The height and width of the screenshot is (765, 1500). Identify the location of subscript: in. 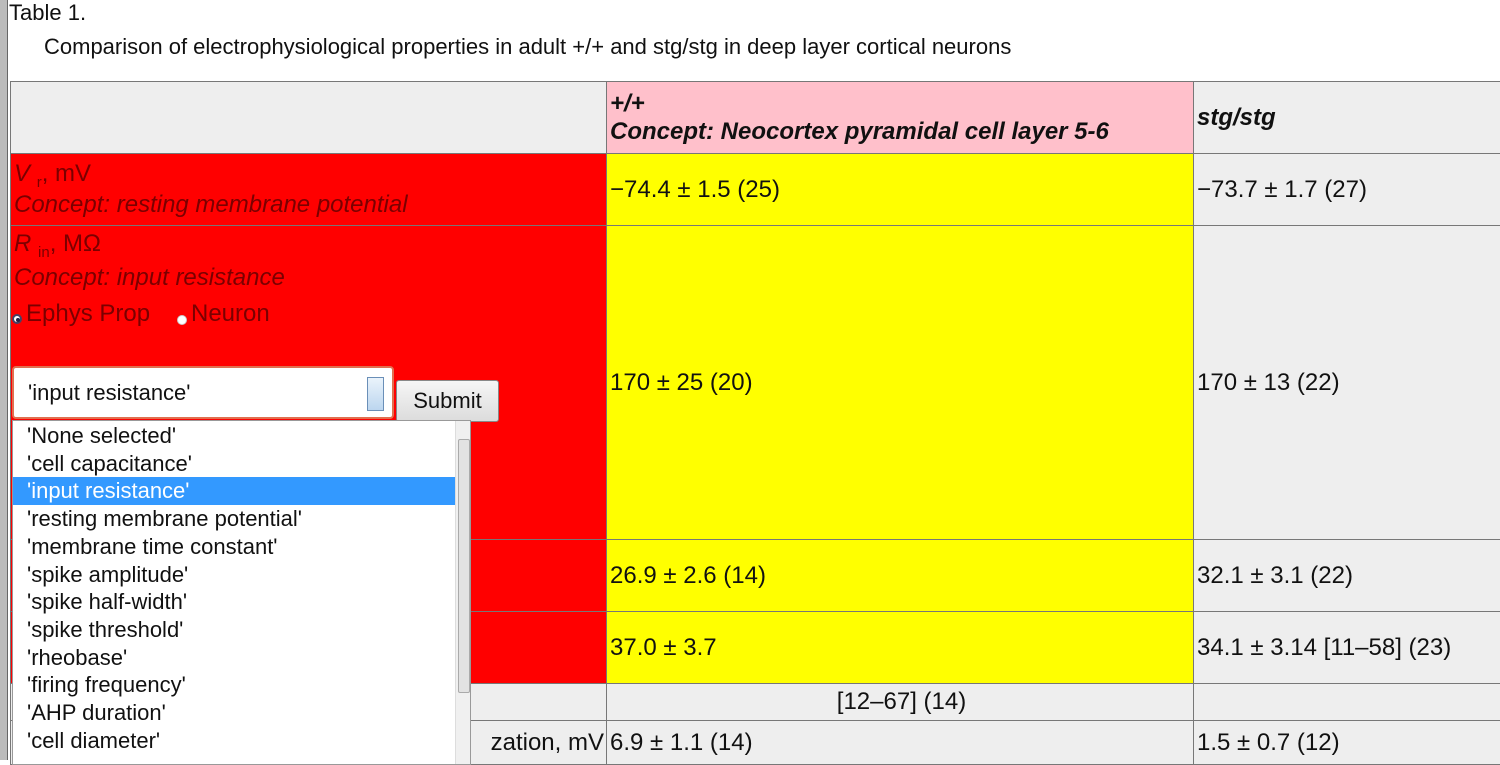
(44, 252).